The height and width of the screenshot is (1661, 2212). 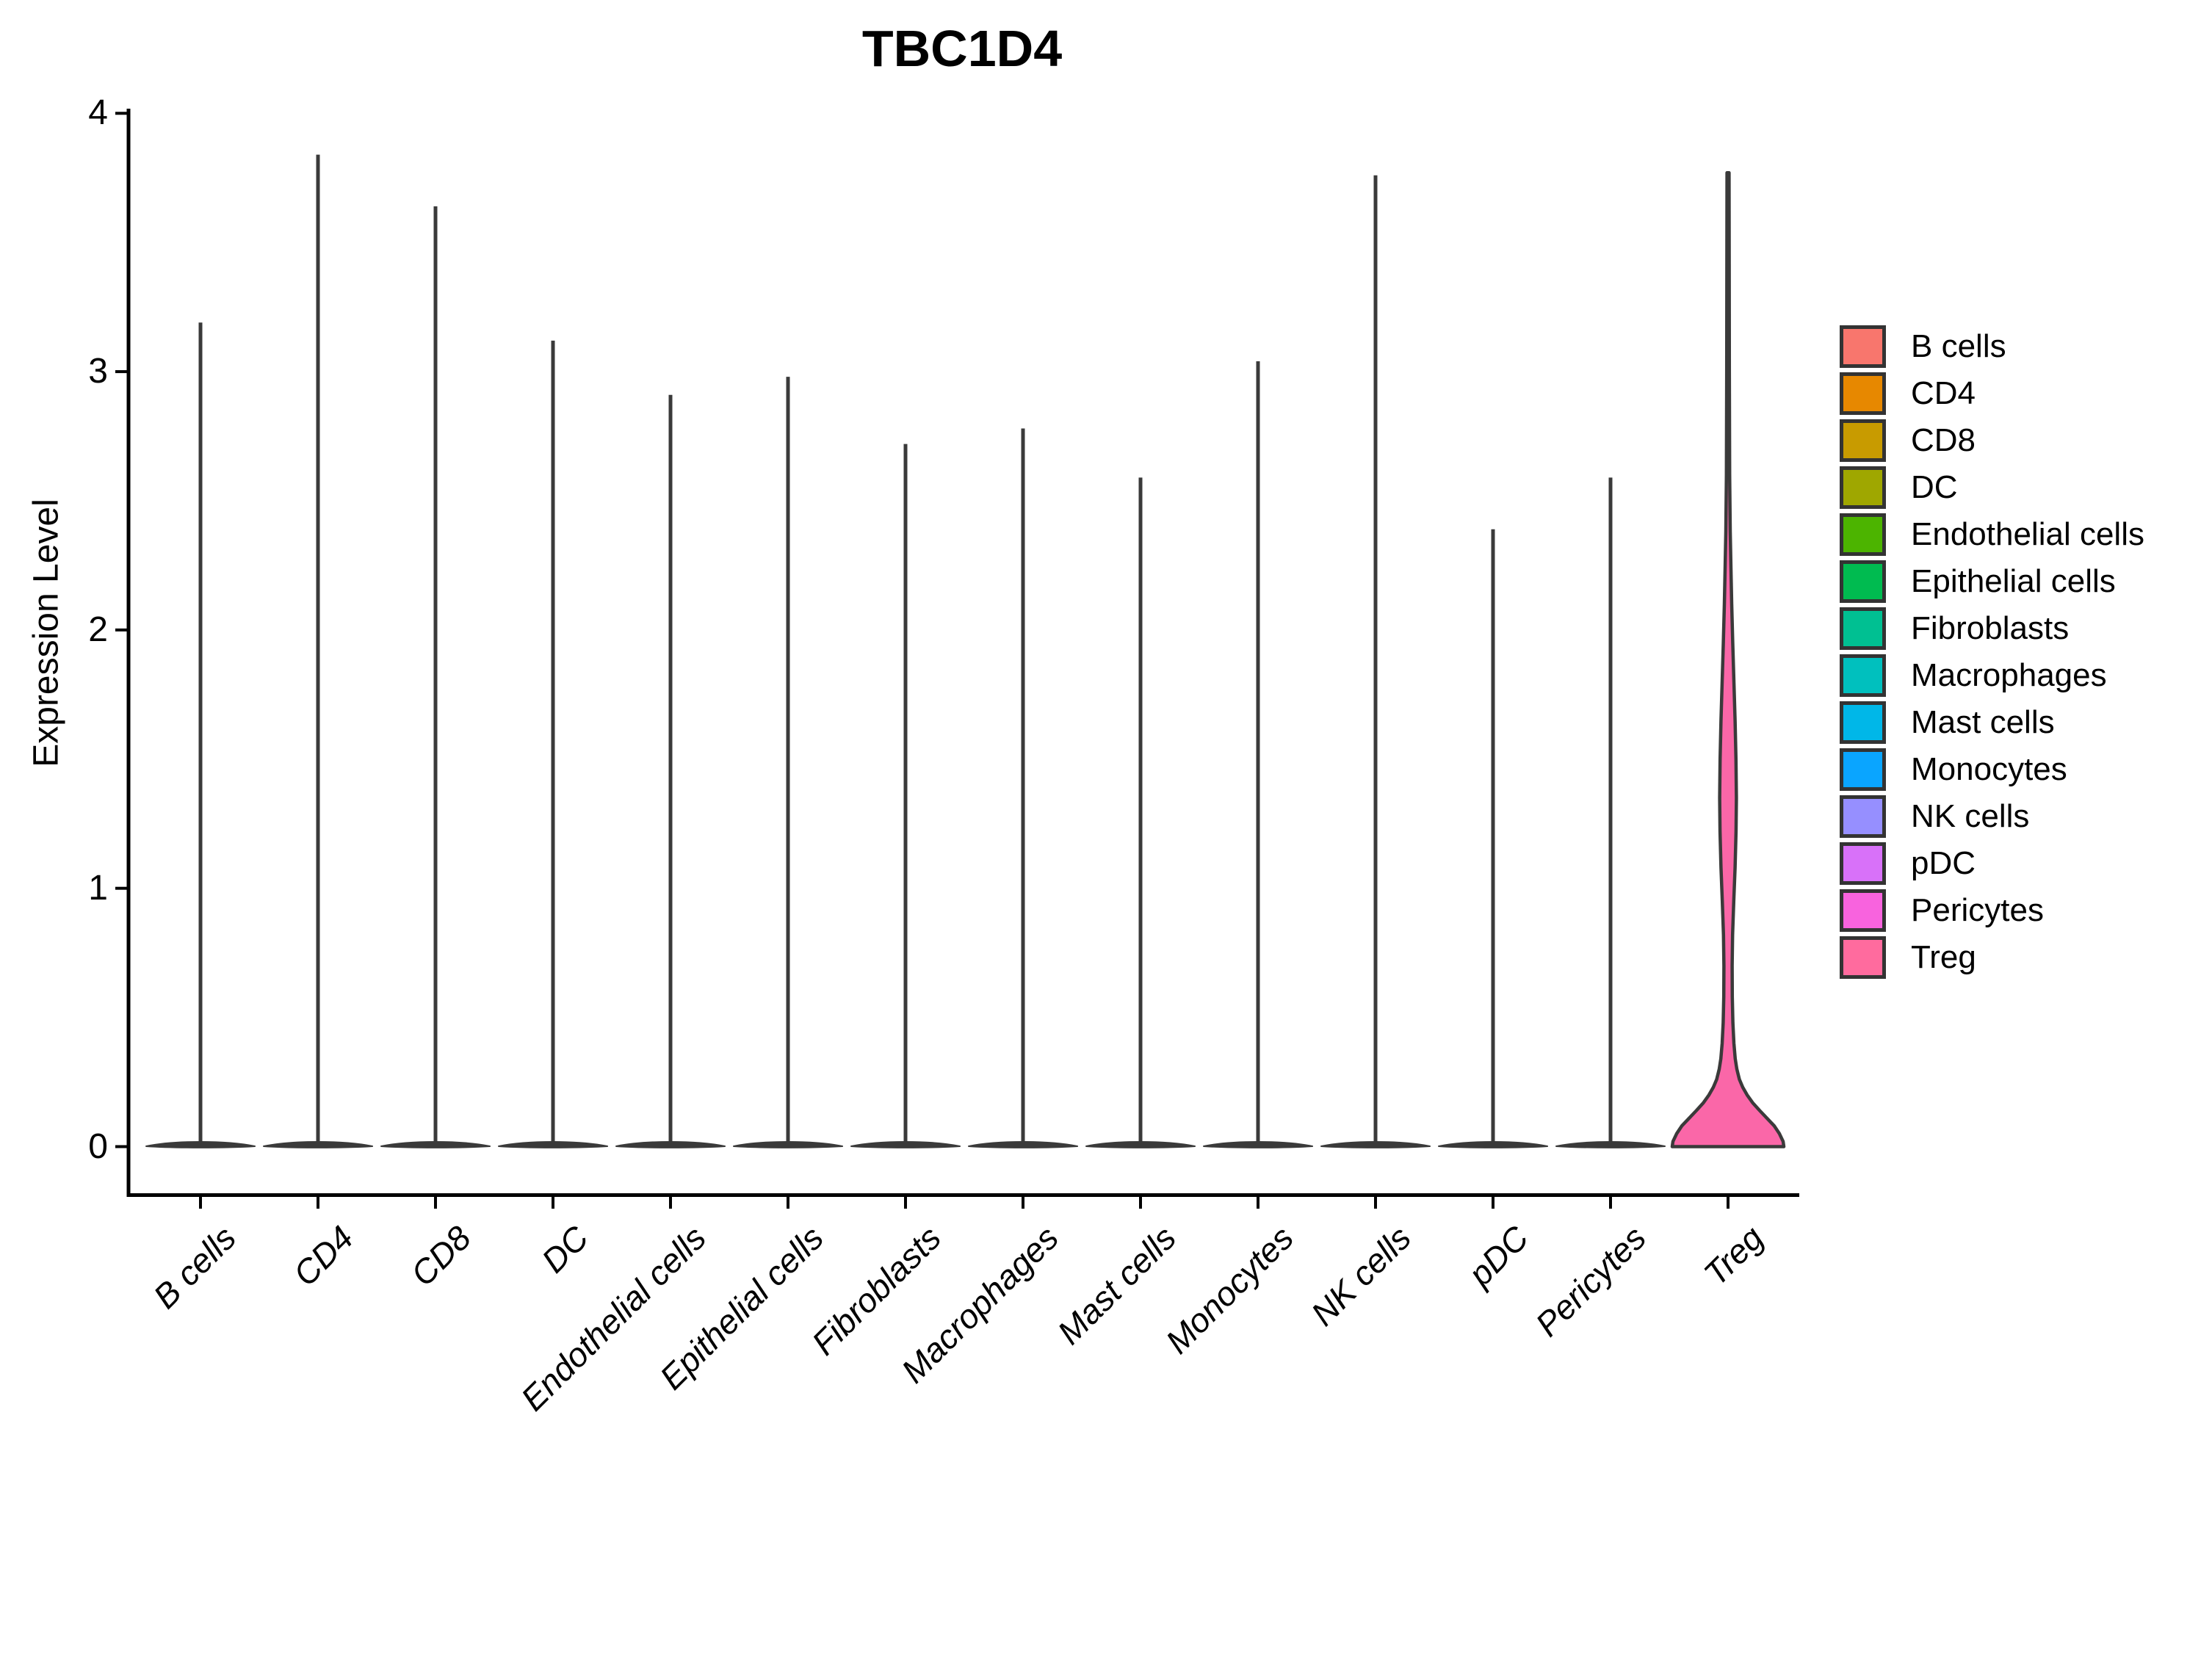 I want to click on violin-cd4-base, so click(x=318, y=1144).